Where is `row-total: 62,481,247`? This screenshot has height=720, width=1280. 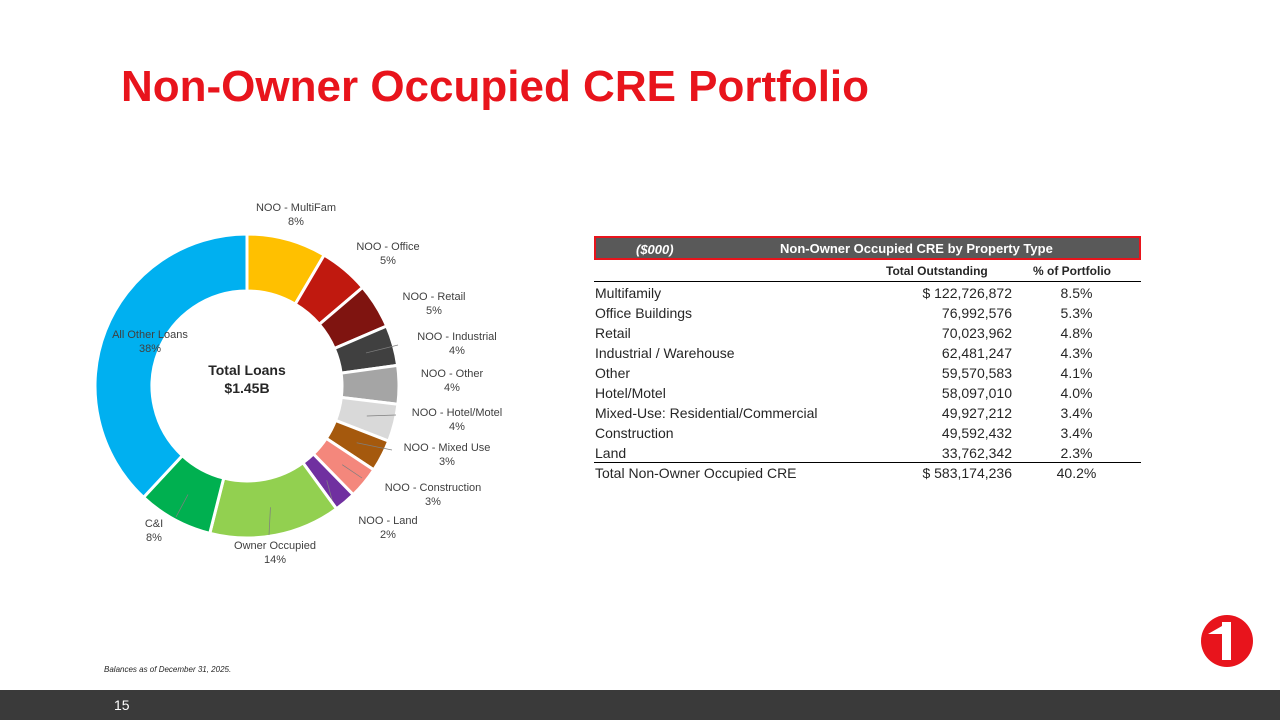 row-total: 62,481,247 is located at coordinates (976, 353).